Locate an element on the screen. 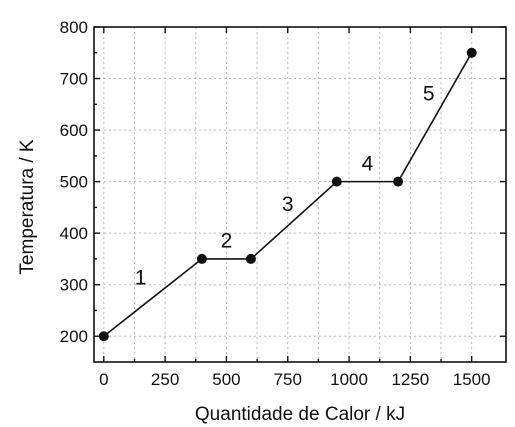  y-tick-label: 300 is located at coordinates (74, 285).